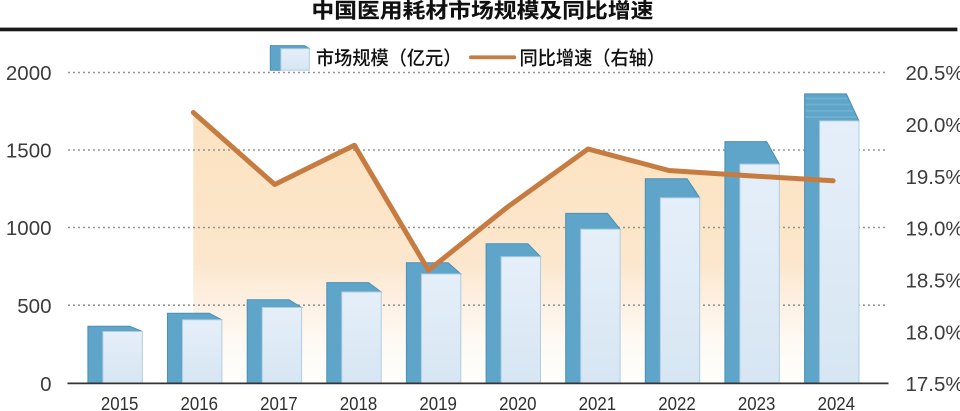 The image size is (960, 411). What do you see at coordinates (597, 402) in the screenshot?
I see `svg-text: 2021` at bounding box center [597, 402].